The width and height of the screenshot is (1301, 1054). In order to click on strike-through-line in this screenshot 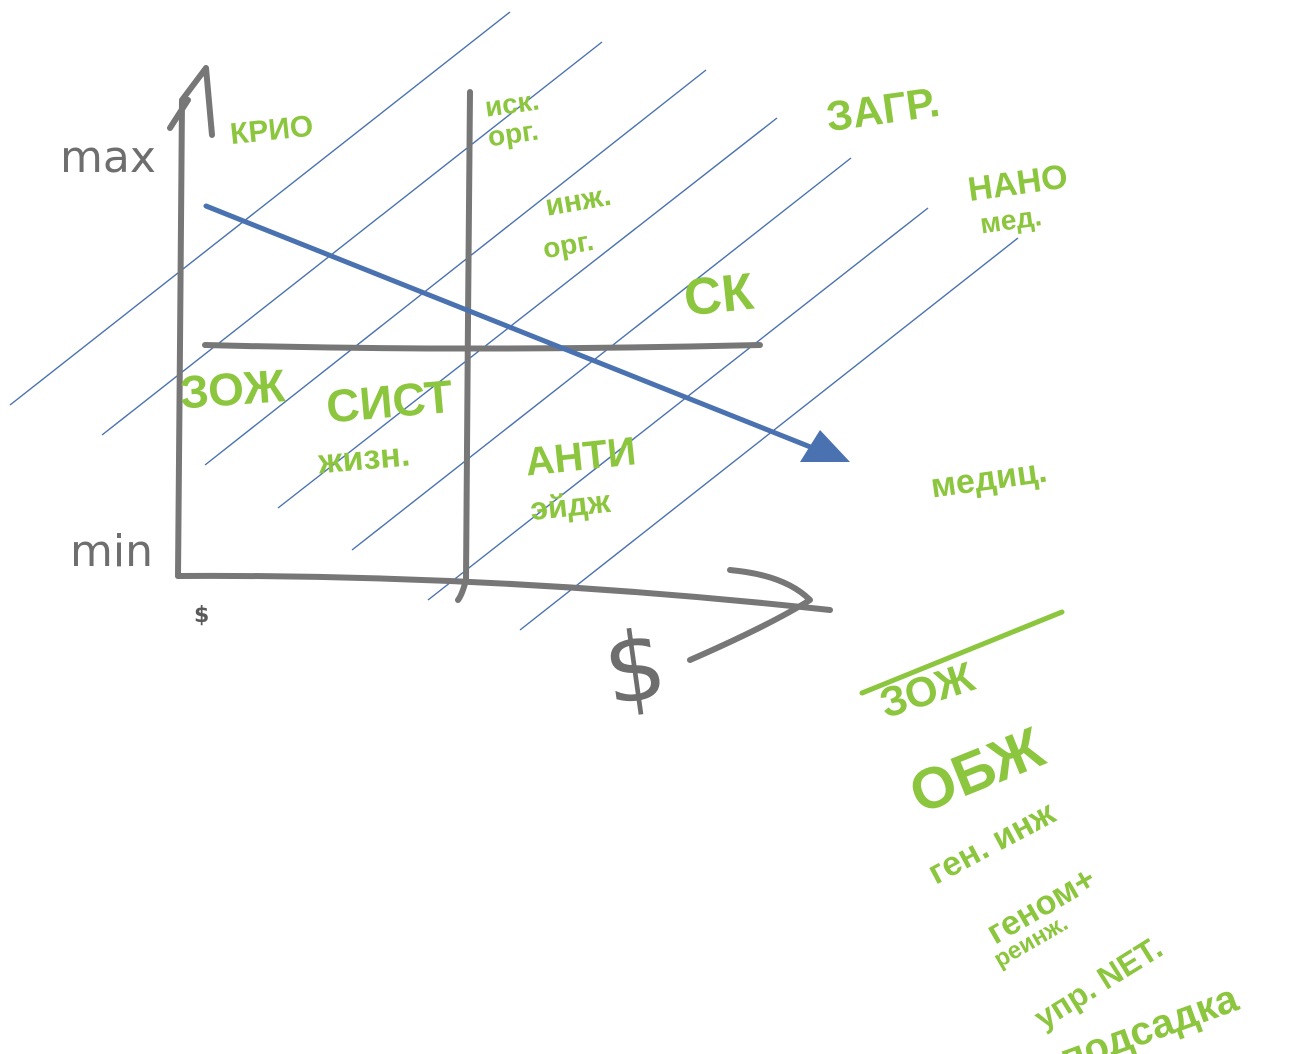, I will do `click(962, 652)`.